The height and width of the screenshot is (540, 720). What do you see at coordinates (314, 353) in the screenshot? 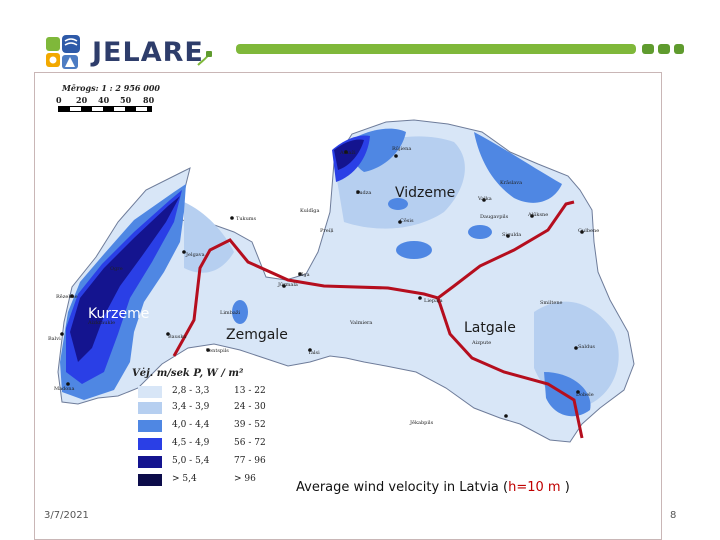
I see `city-label: Talsi` at bounding box center [314, 353].